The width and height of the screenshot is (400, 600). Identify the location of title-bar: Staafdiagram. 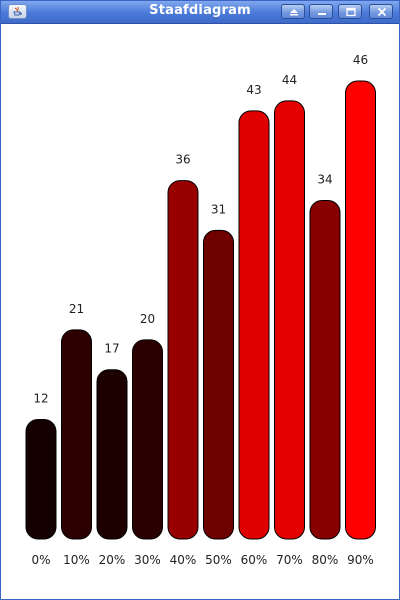
(200, 12).